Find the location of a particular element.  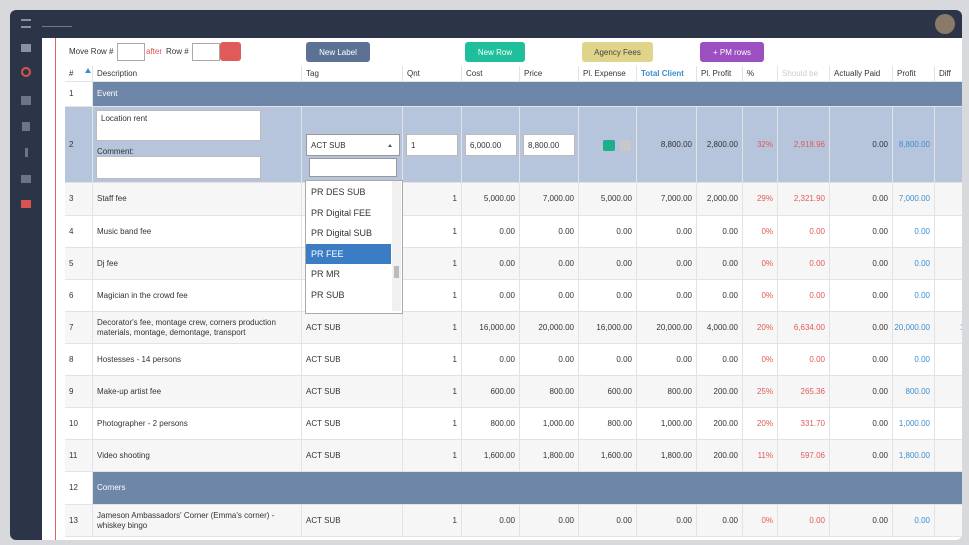

toolbar-button: Agency Fees is located at coordinates (617, 52).